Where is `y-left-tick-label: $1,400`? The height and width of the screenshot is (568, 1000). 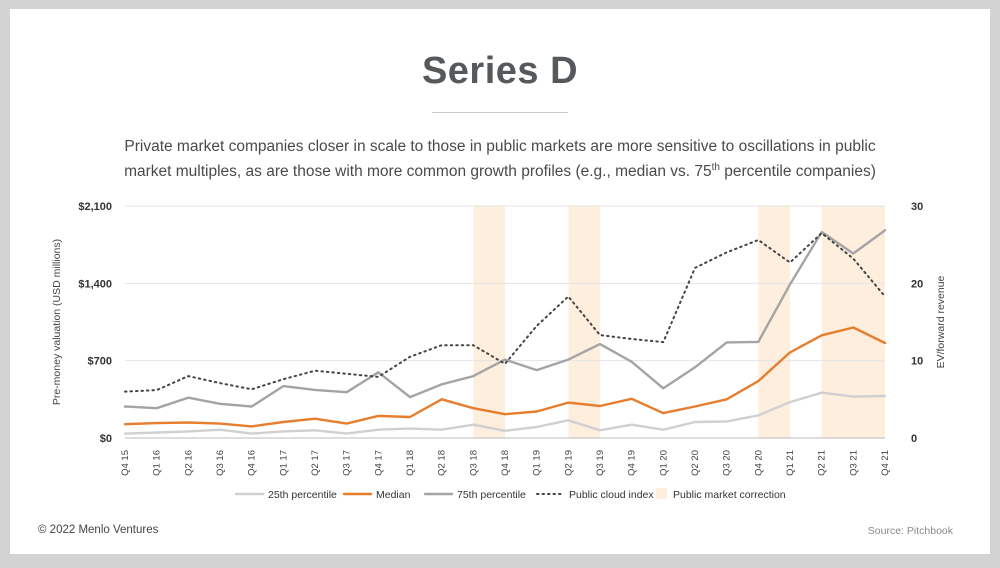
y-left-tick-label: $1,400 is located at coordinates (95, 284).